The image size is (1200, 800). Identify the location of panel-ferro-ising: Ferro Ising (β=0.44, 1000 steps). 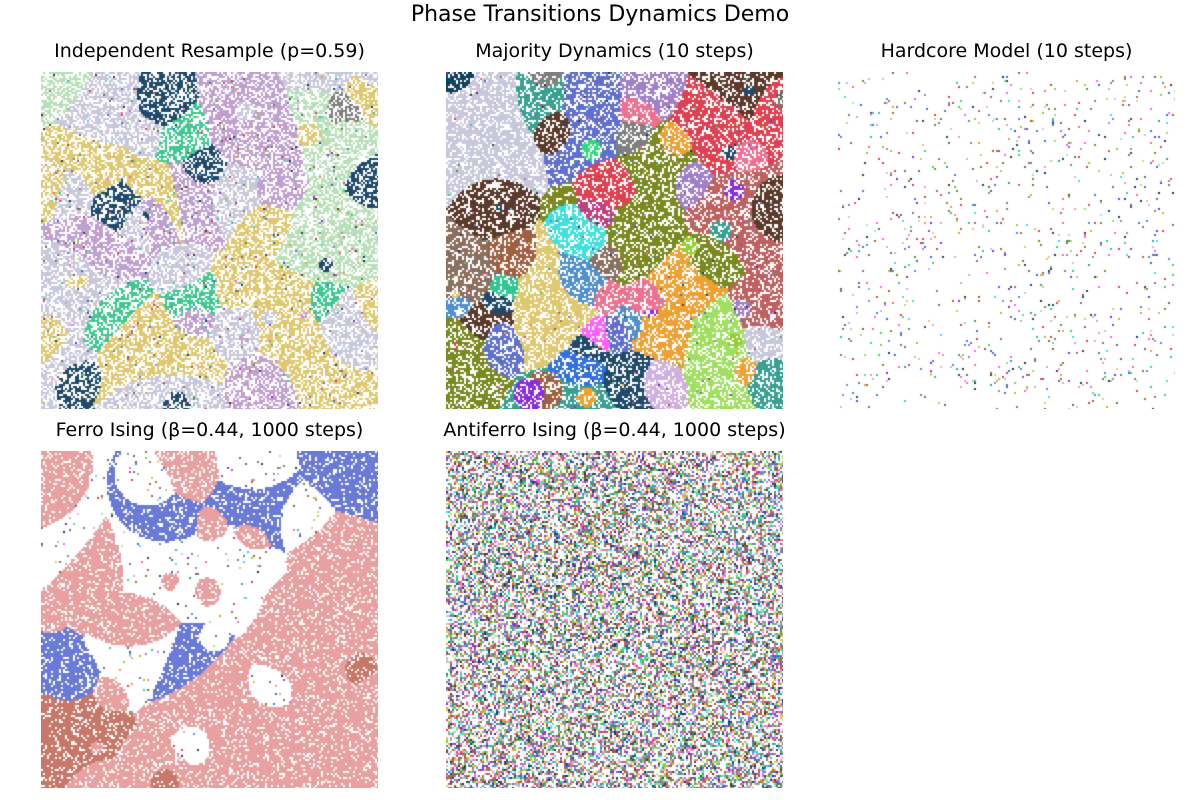
(209, 603).